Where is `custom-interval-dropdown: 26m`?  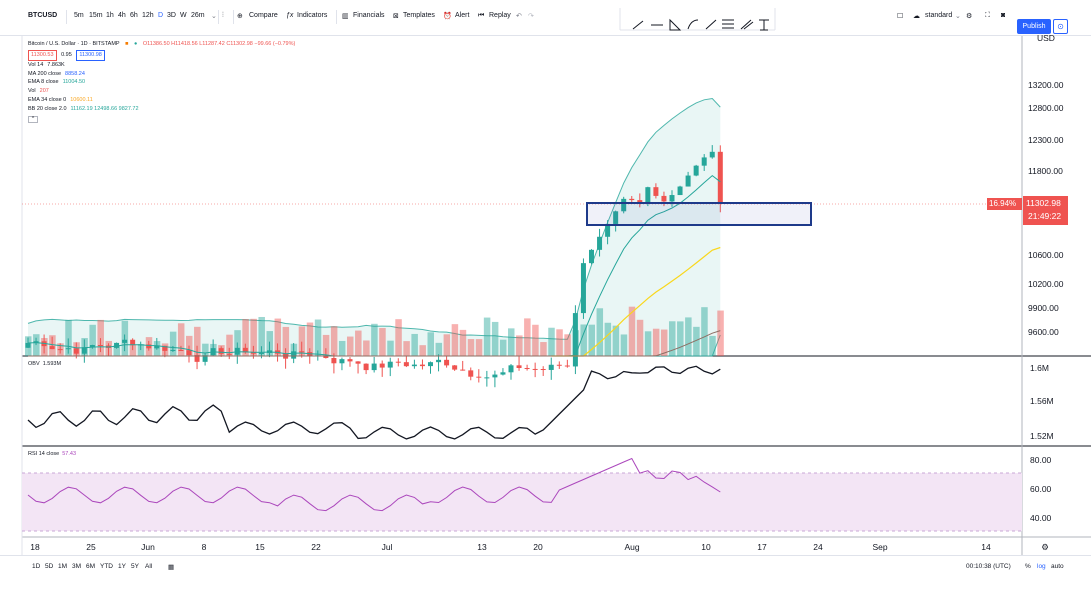 custom-interval-dropdown: 26m is located at coordinates (198, 15).